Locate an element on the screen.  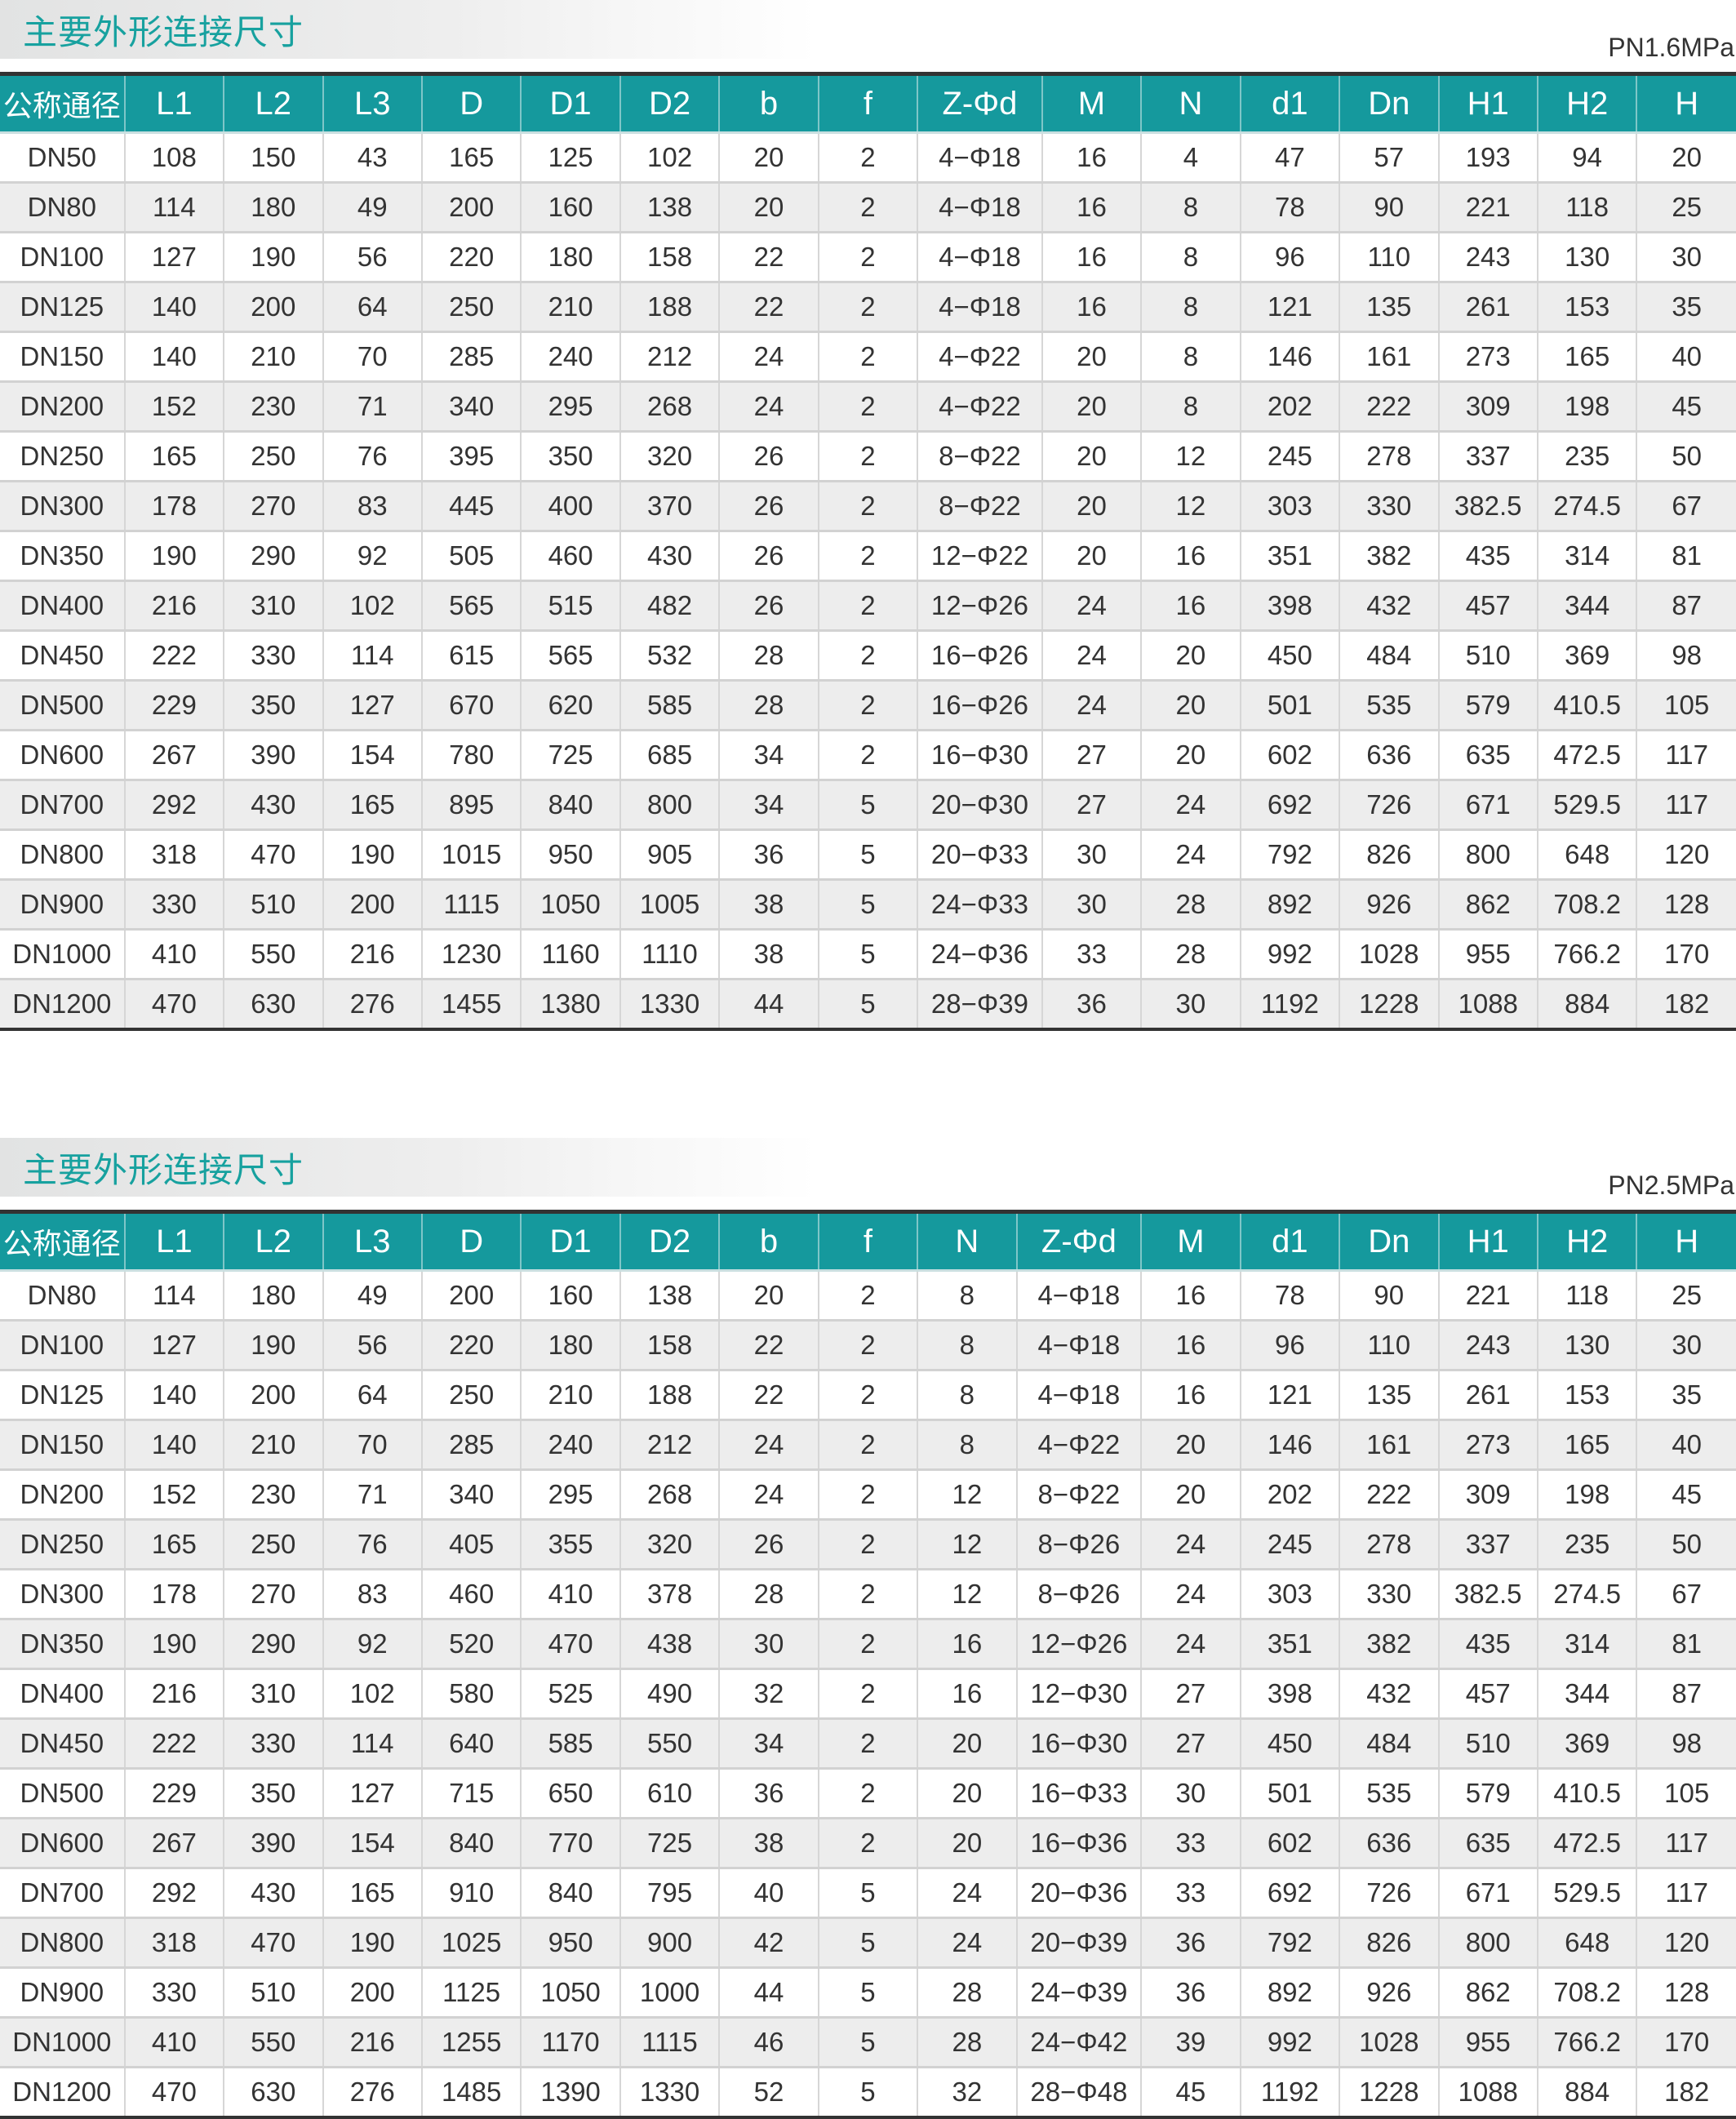
table-cell: 81 is located at coordinates (1686, 555).